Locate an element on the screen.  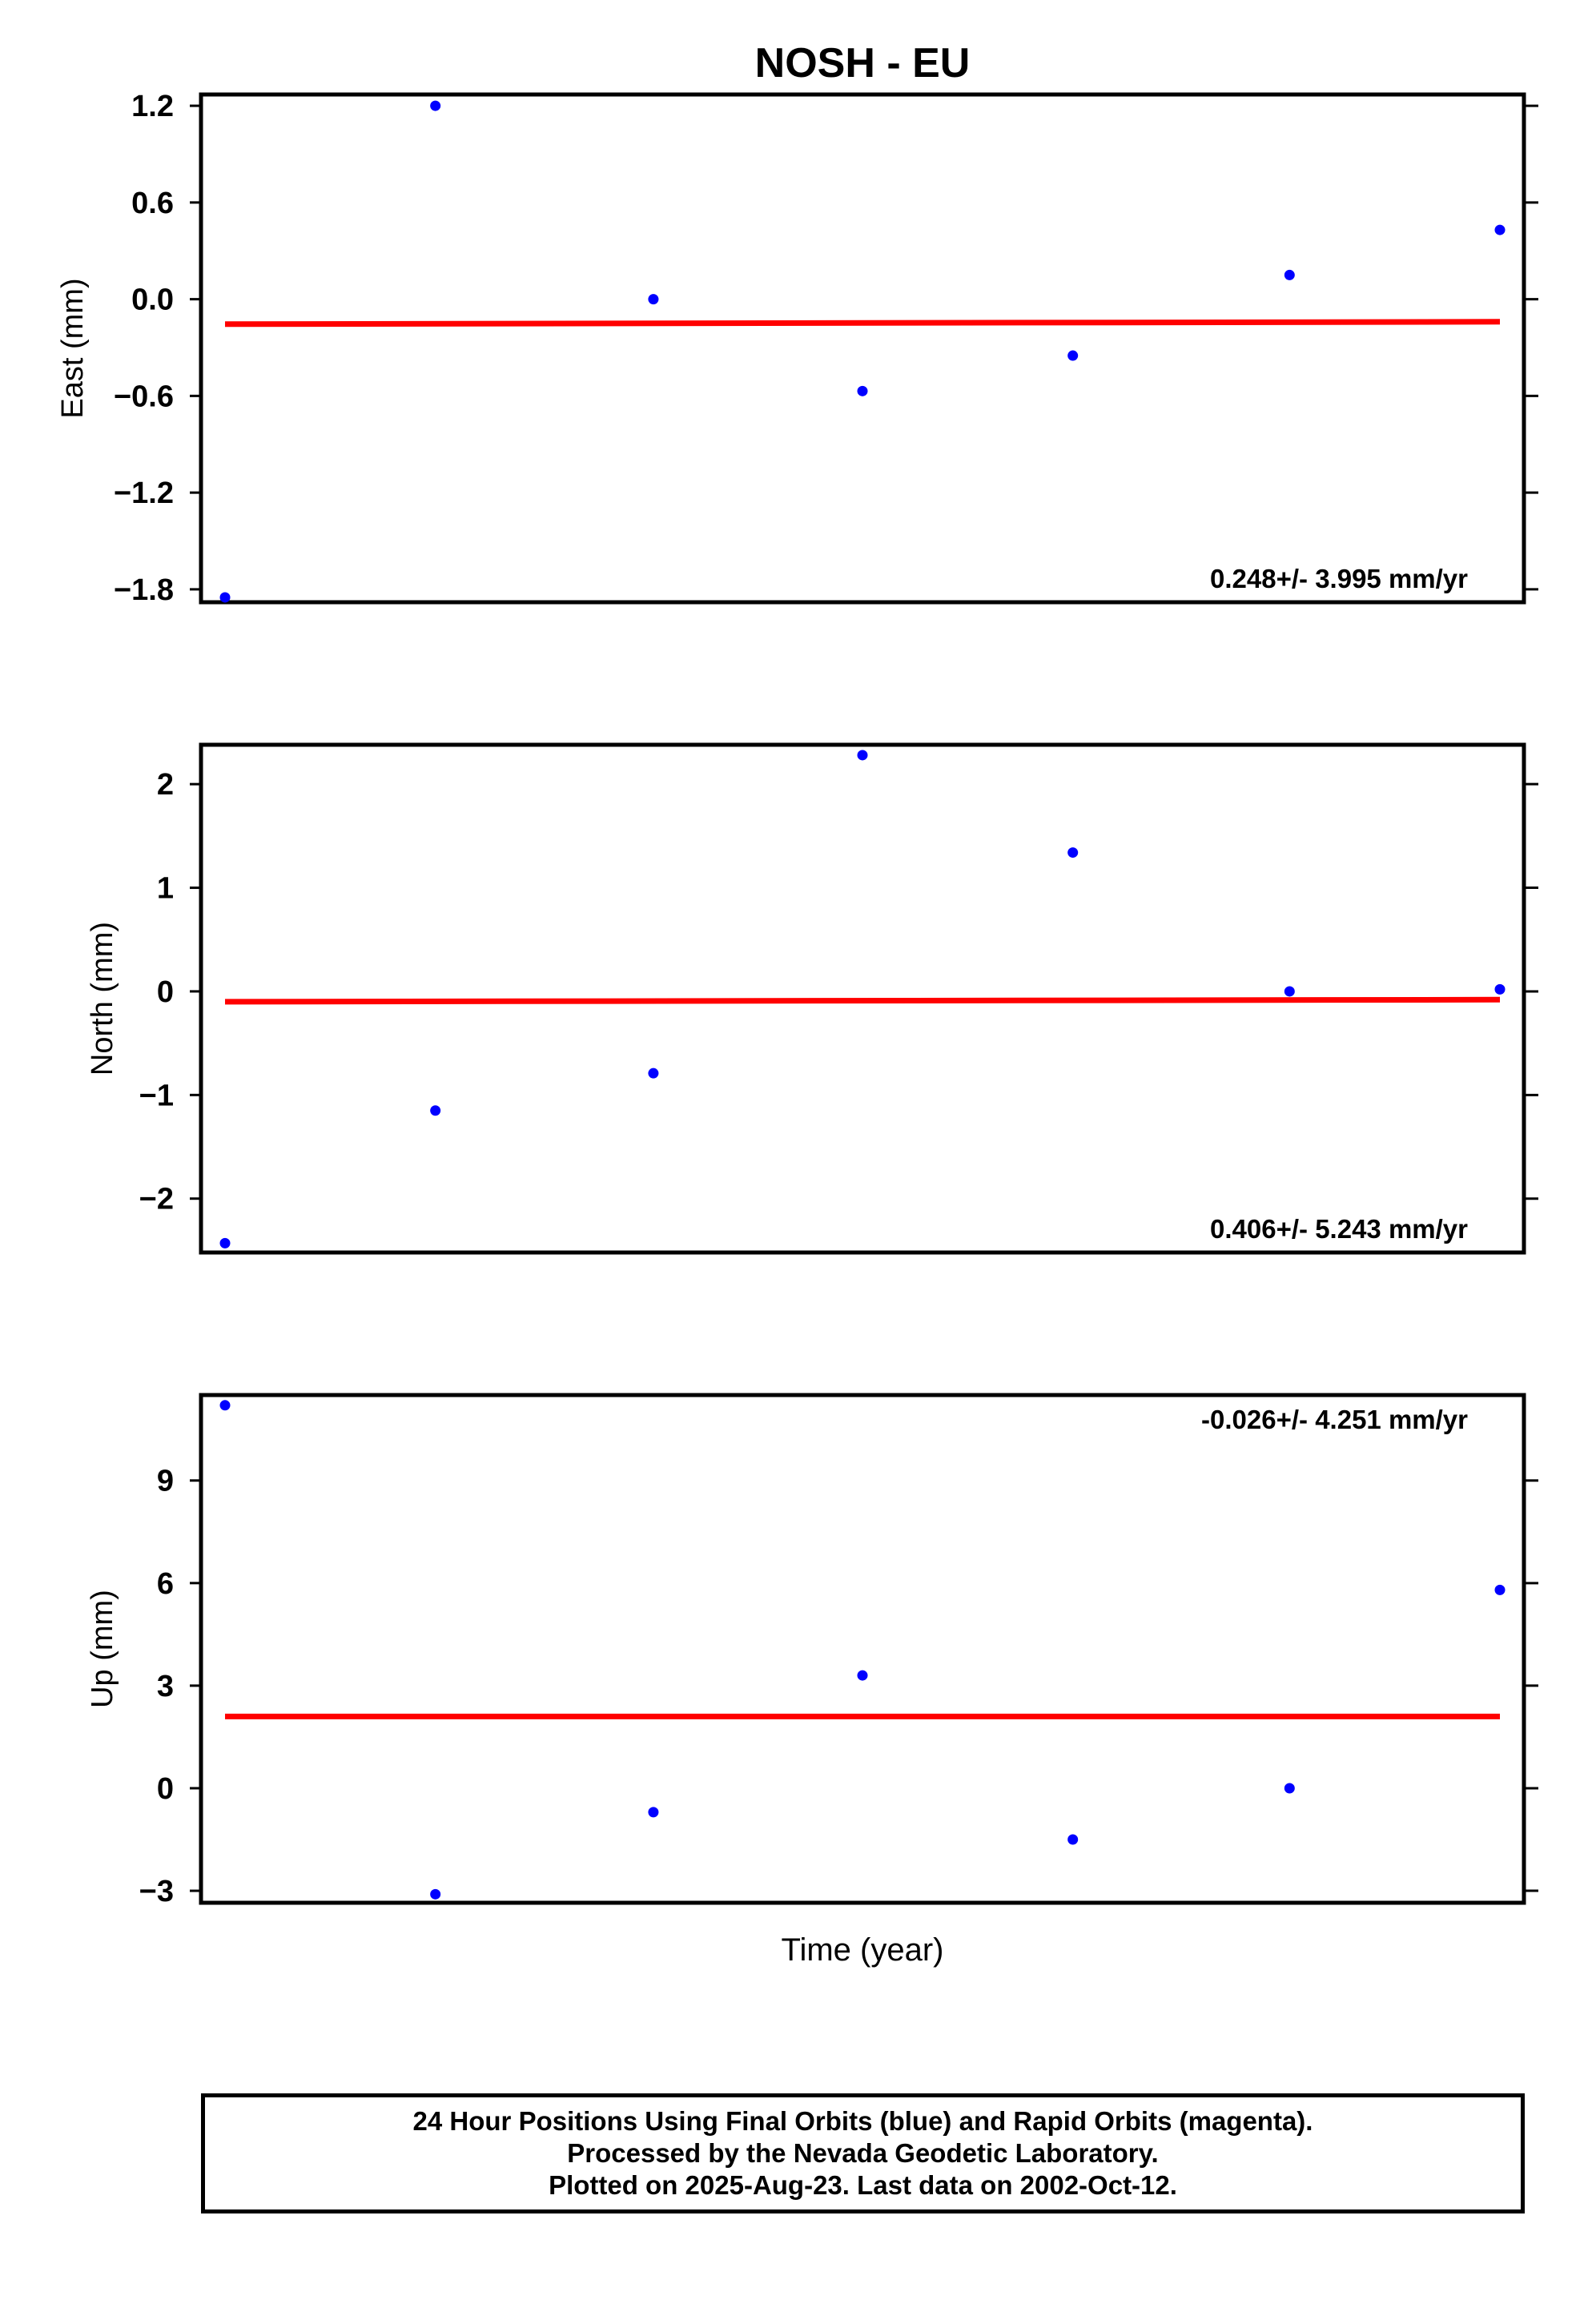
y-tick-label: 2 is located at coordinates (165, 785).